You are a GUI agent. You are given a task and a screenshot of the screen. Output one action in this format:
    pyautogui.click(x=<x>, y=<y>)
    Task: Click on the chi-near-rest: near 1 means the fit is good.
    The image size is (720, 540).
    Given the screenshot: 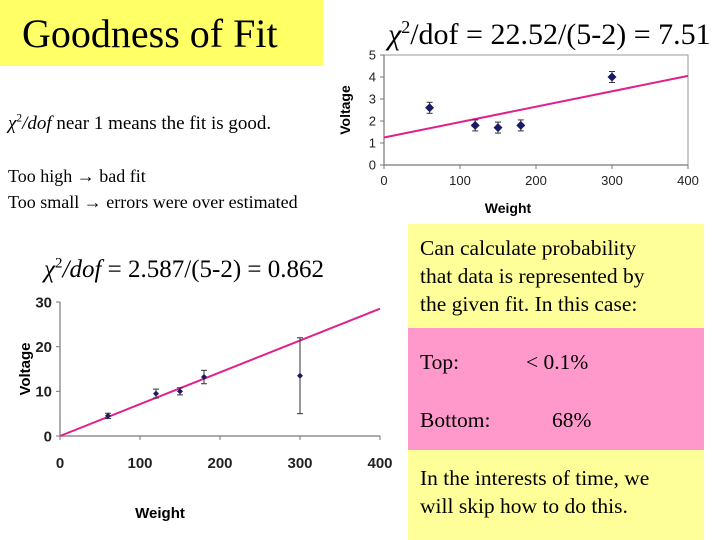 What is the action you would take?
    pyautogui.click(x=161, y=123)
    